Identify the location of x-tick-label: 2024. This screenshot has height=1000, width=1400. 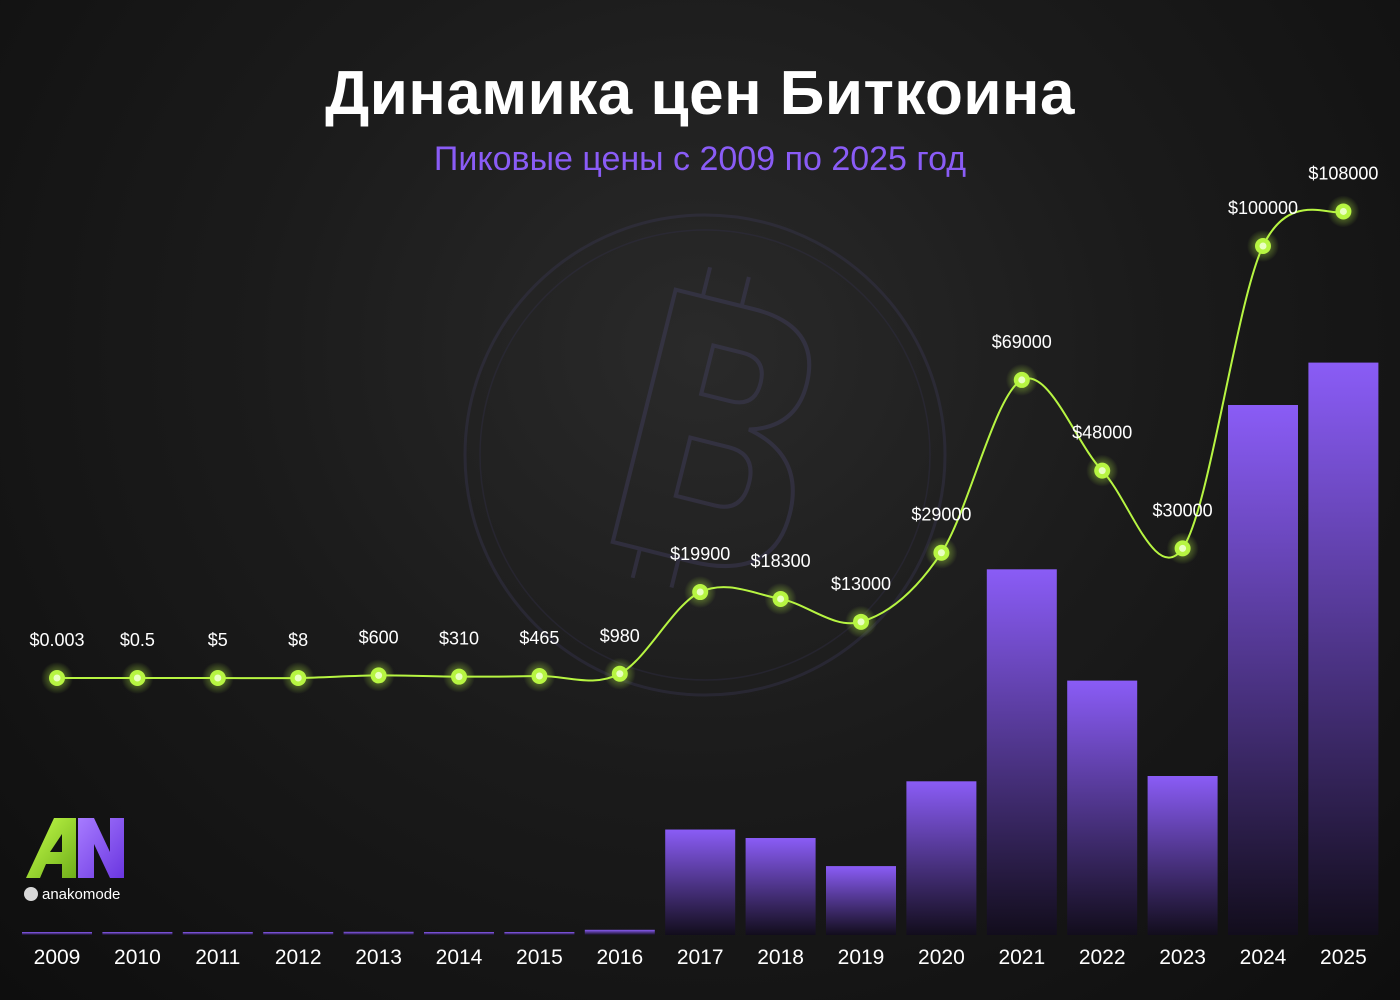
(1263, 957).